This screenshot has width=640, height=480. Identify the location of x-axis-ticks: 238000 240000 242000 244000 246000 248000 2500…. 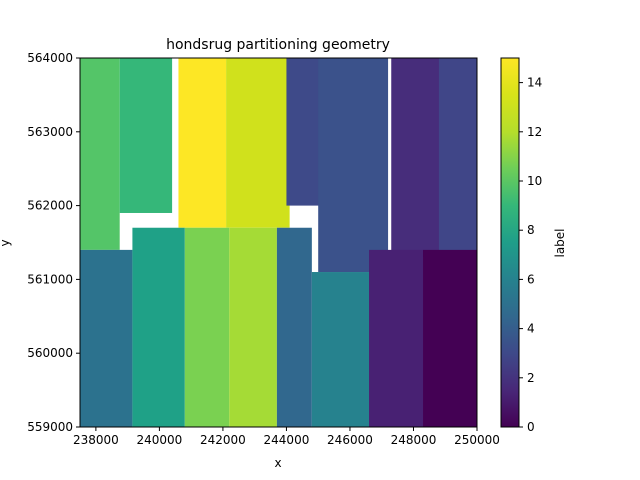
(286, 437).